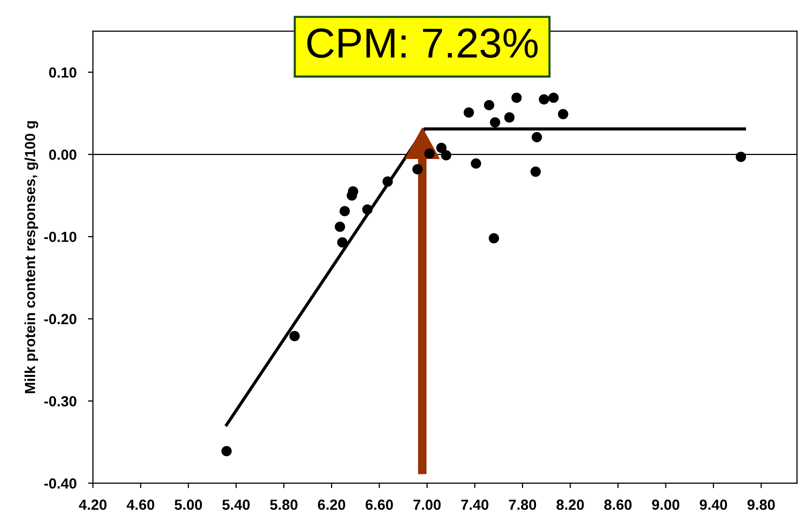  Describe the element at coordinates (379, 505) in the screenshot. I see `x-tick-label: 6.60` at that location.